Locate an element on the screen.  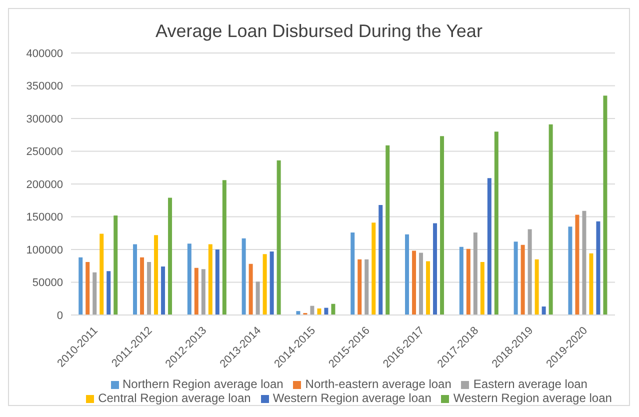
legend-label: Eastern average loan is located at coordinates (530, 384).